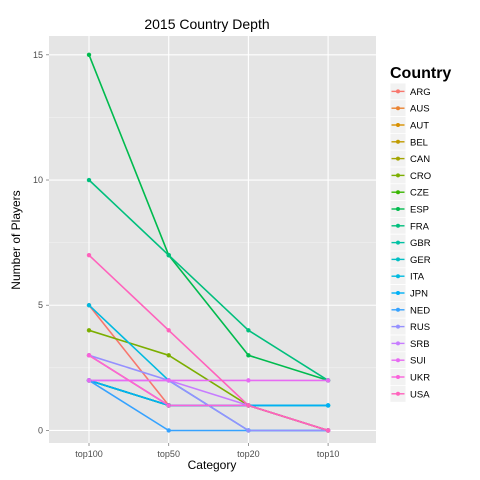 This screenshot has width=480, height=480. I want to click on legend-label: ITA, so click(417, 277).